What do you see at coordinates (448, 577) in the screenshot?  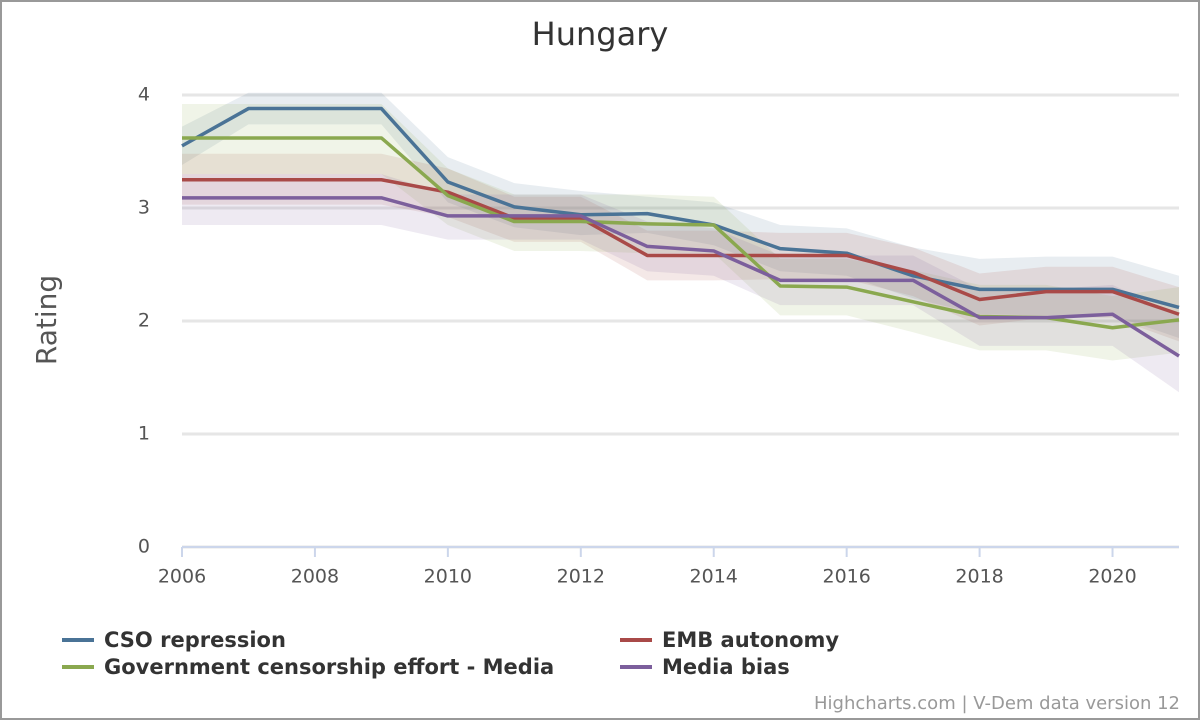 I see `x-tick-label: 2010` at bounding box center [448, 577].